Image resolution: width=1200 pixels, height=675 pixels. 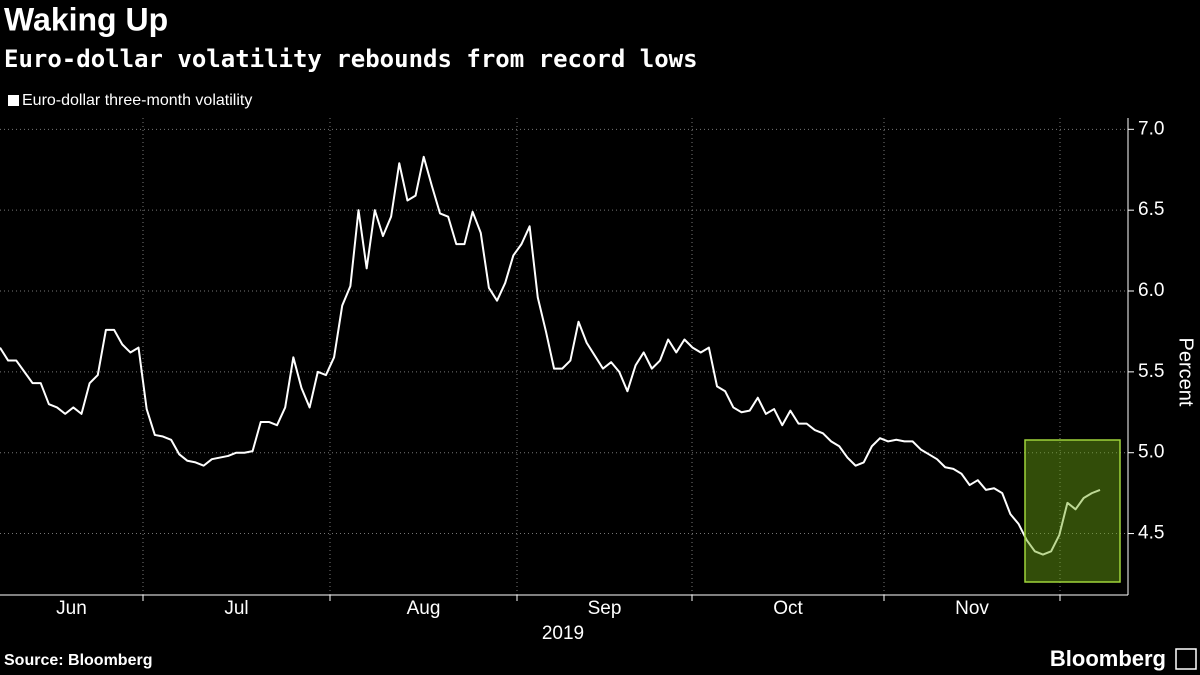 What do you see at coordinates (1108, 658) in the screenshot?
I see `brand: Bloomberg` at bounding box center [1108, 658].